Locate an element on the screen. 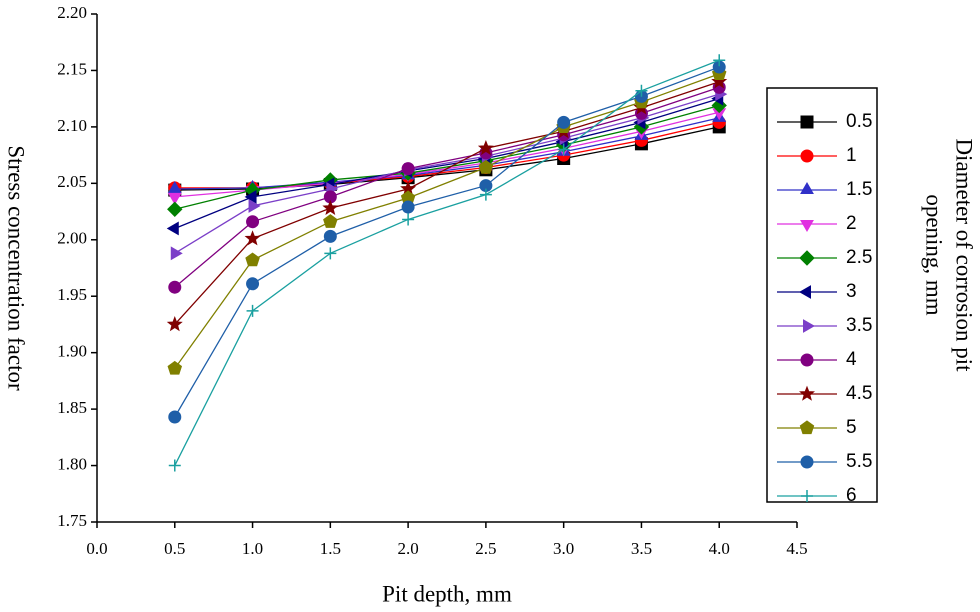 The height and width of the screenshot is (612, 980). legend-label: 4.5 is located at coordinates (859, 393).